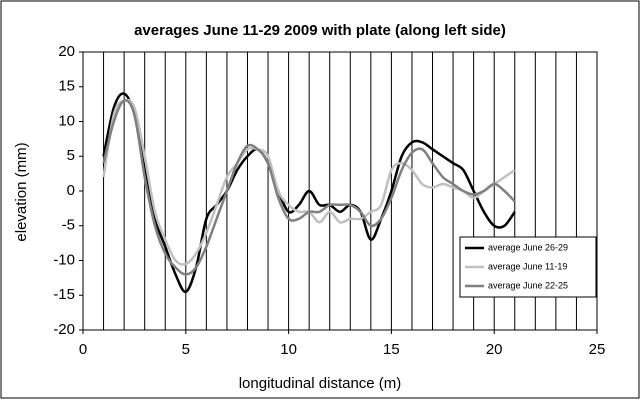 The width and height of the screenshot is (641, 400). What do you see at coordinates (66, 120) in the screenshot?
I see `y-tick-label: 10` at bounding box center [66, 120].